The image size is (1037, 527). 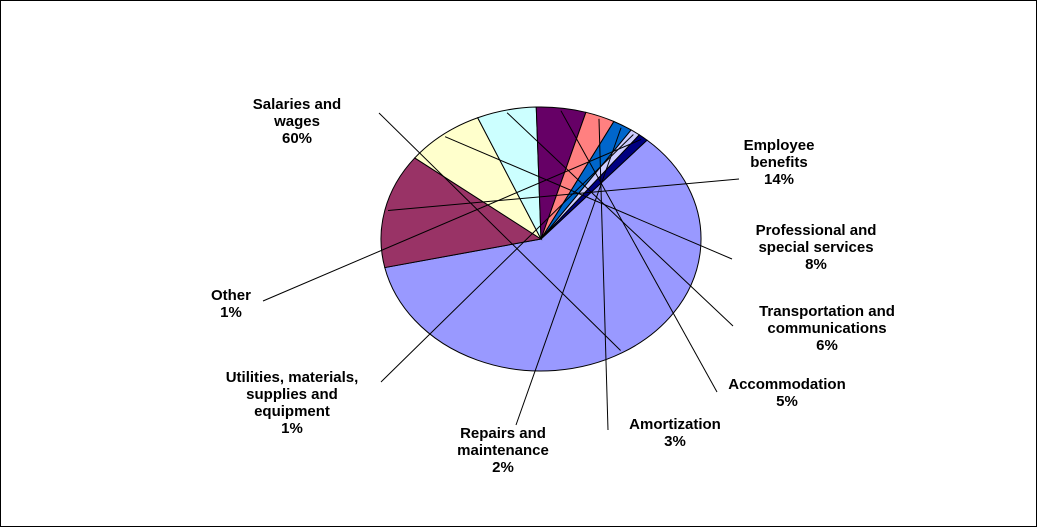 I want to click on slice-label-line: maintenance, so click(x=503, y=450).